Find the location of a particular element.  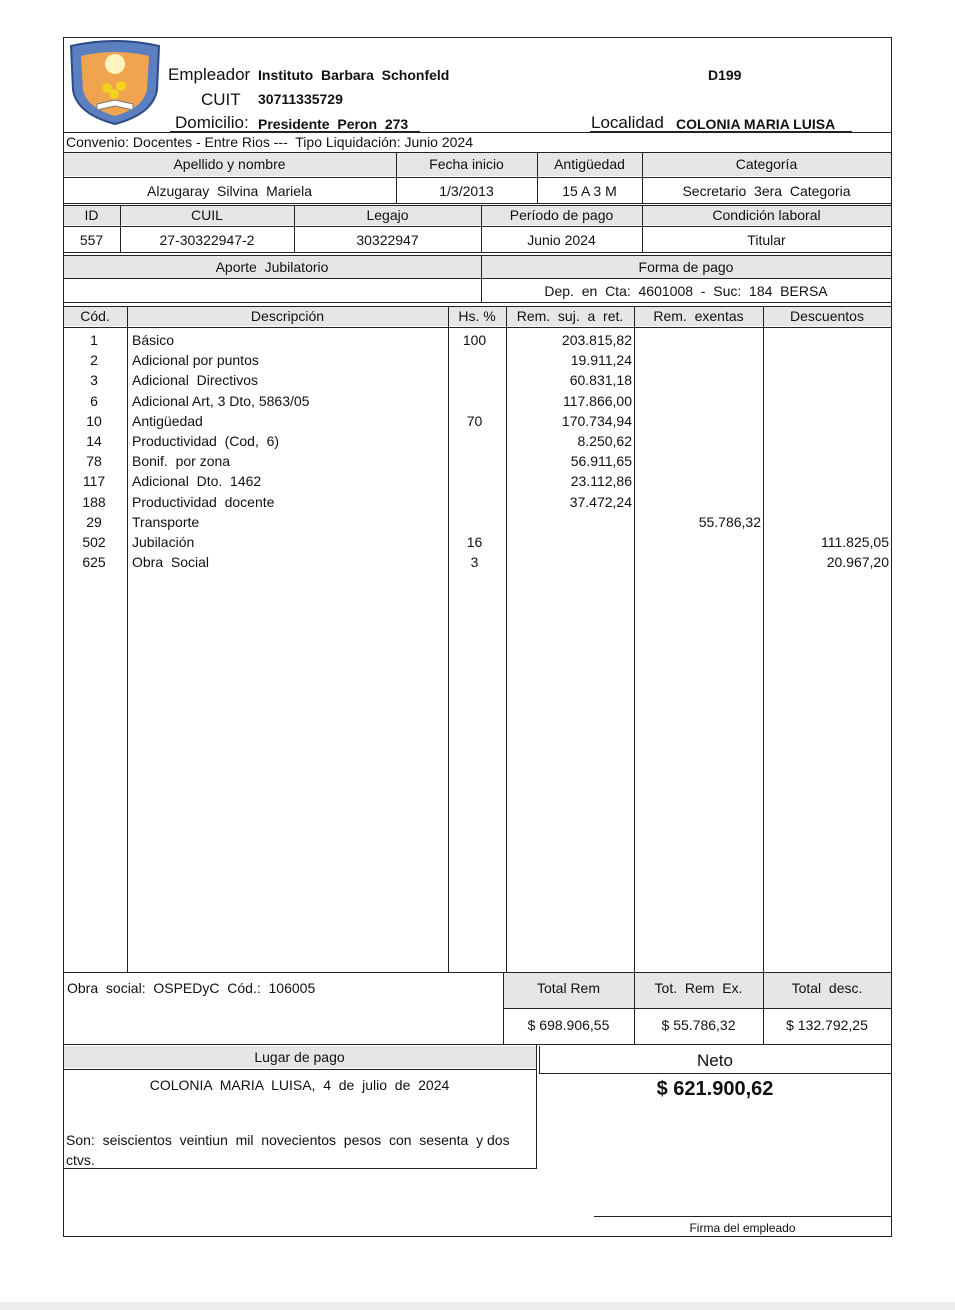

employee-value-1: 1/3/2013 is located at coordinates (466, 191).